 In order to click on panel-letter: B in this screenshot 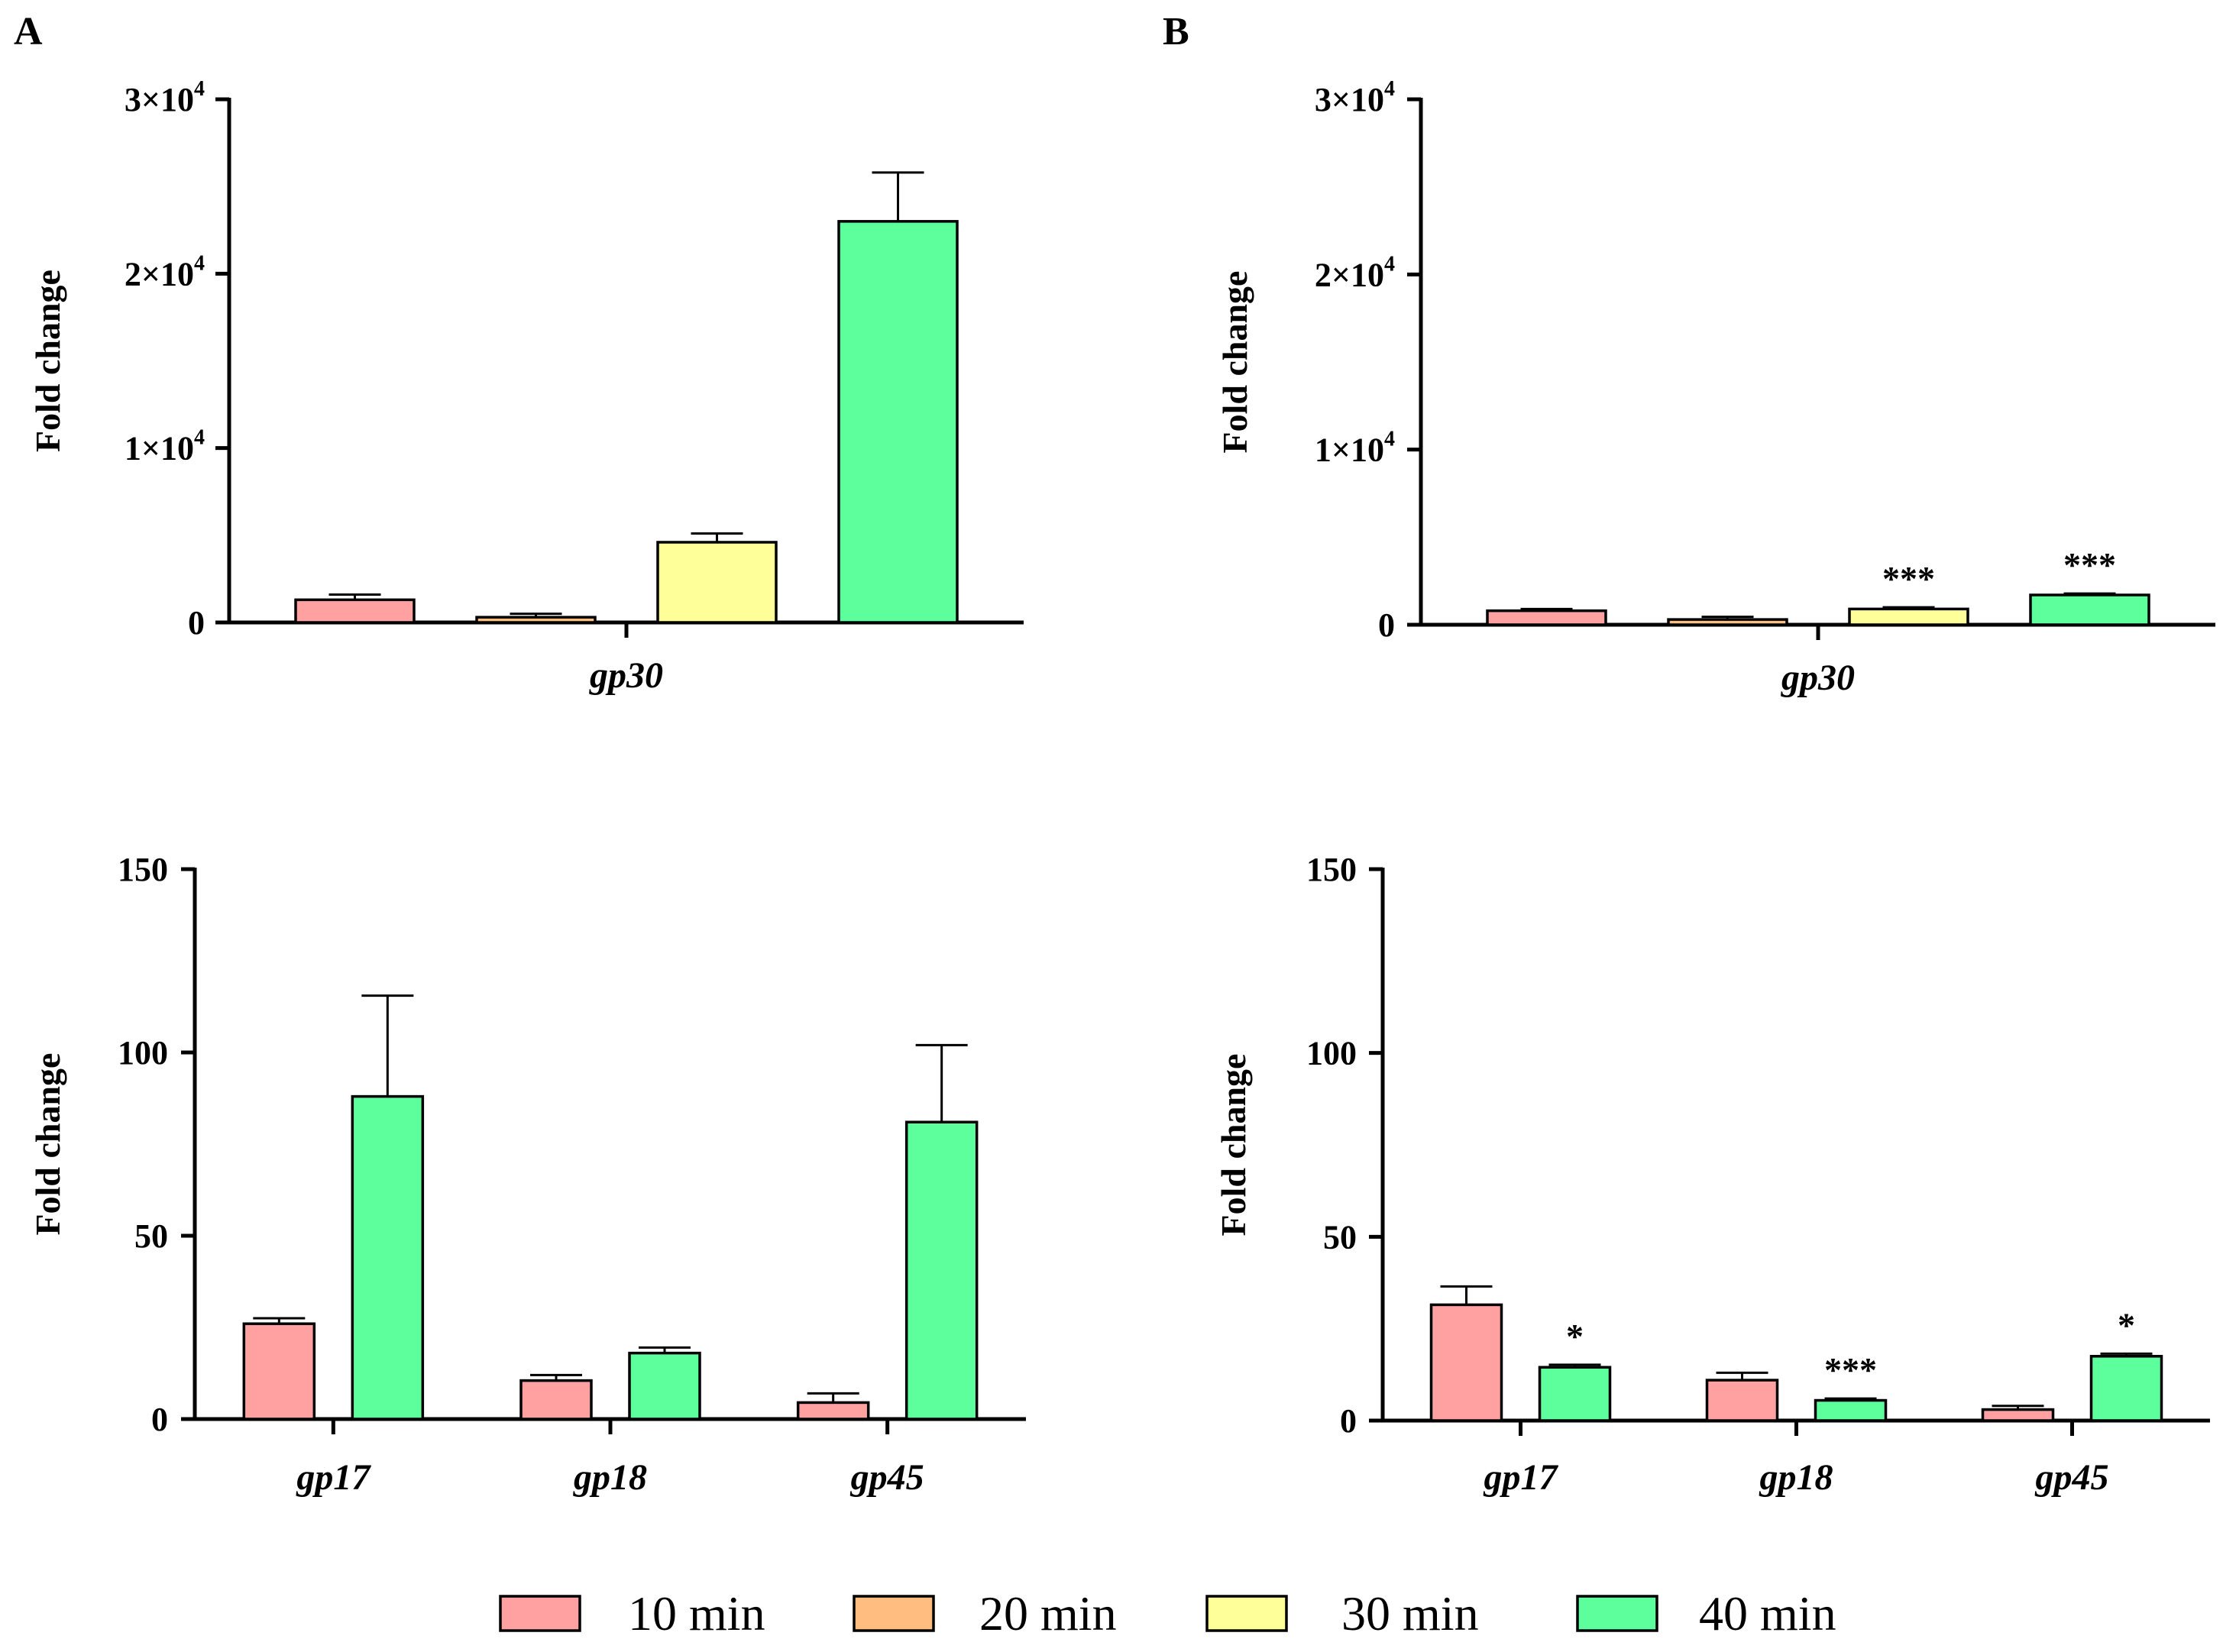, I will do `click(1176, 31)`.